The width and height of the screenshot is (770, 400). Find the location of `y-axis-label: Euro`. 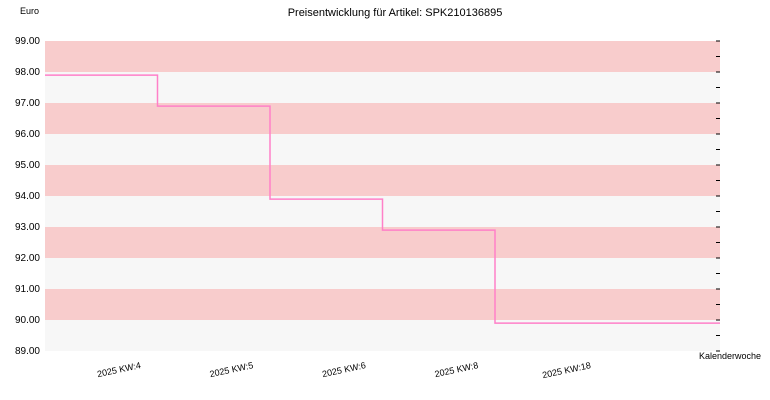

y-axis-label: Euro is located at coordinates (29, 11).